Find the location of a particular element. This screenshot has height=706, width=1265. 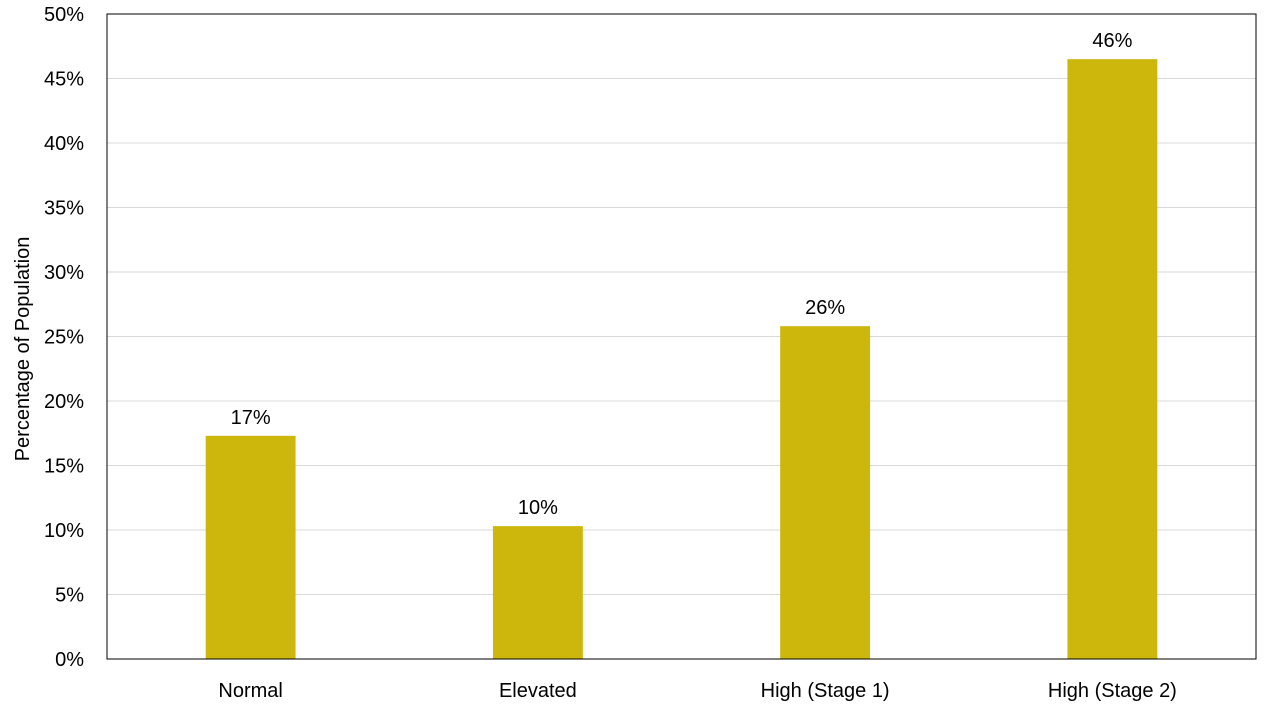

y-tick-label: 50% is located at coordinates (64, 15).